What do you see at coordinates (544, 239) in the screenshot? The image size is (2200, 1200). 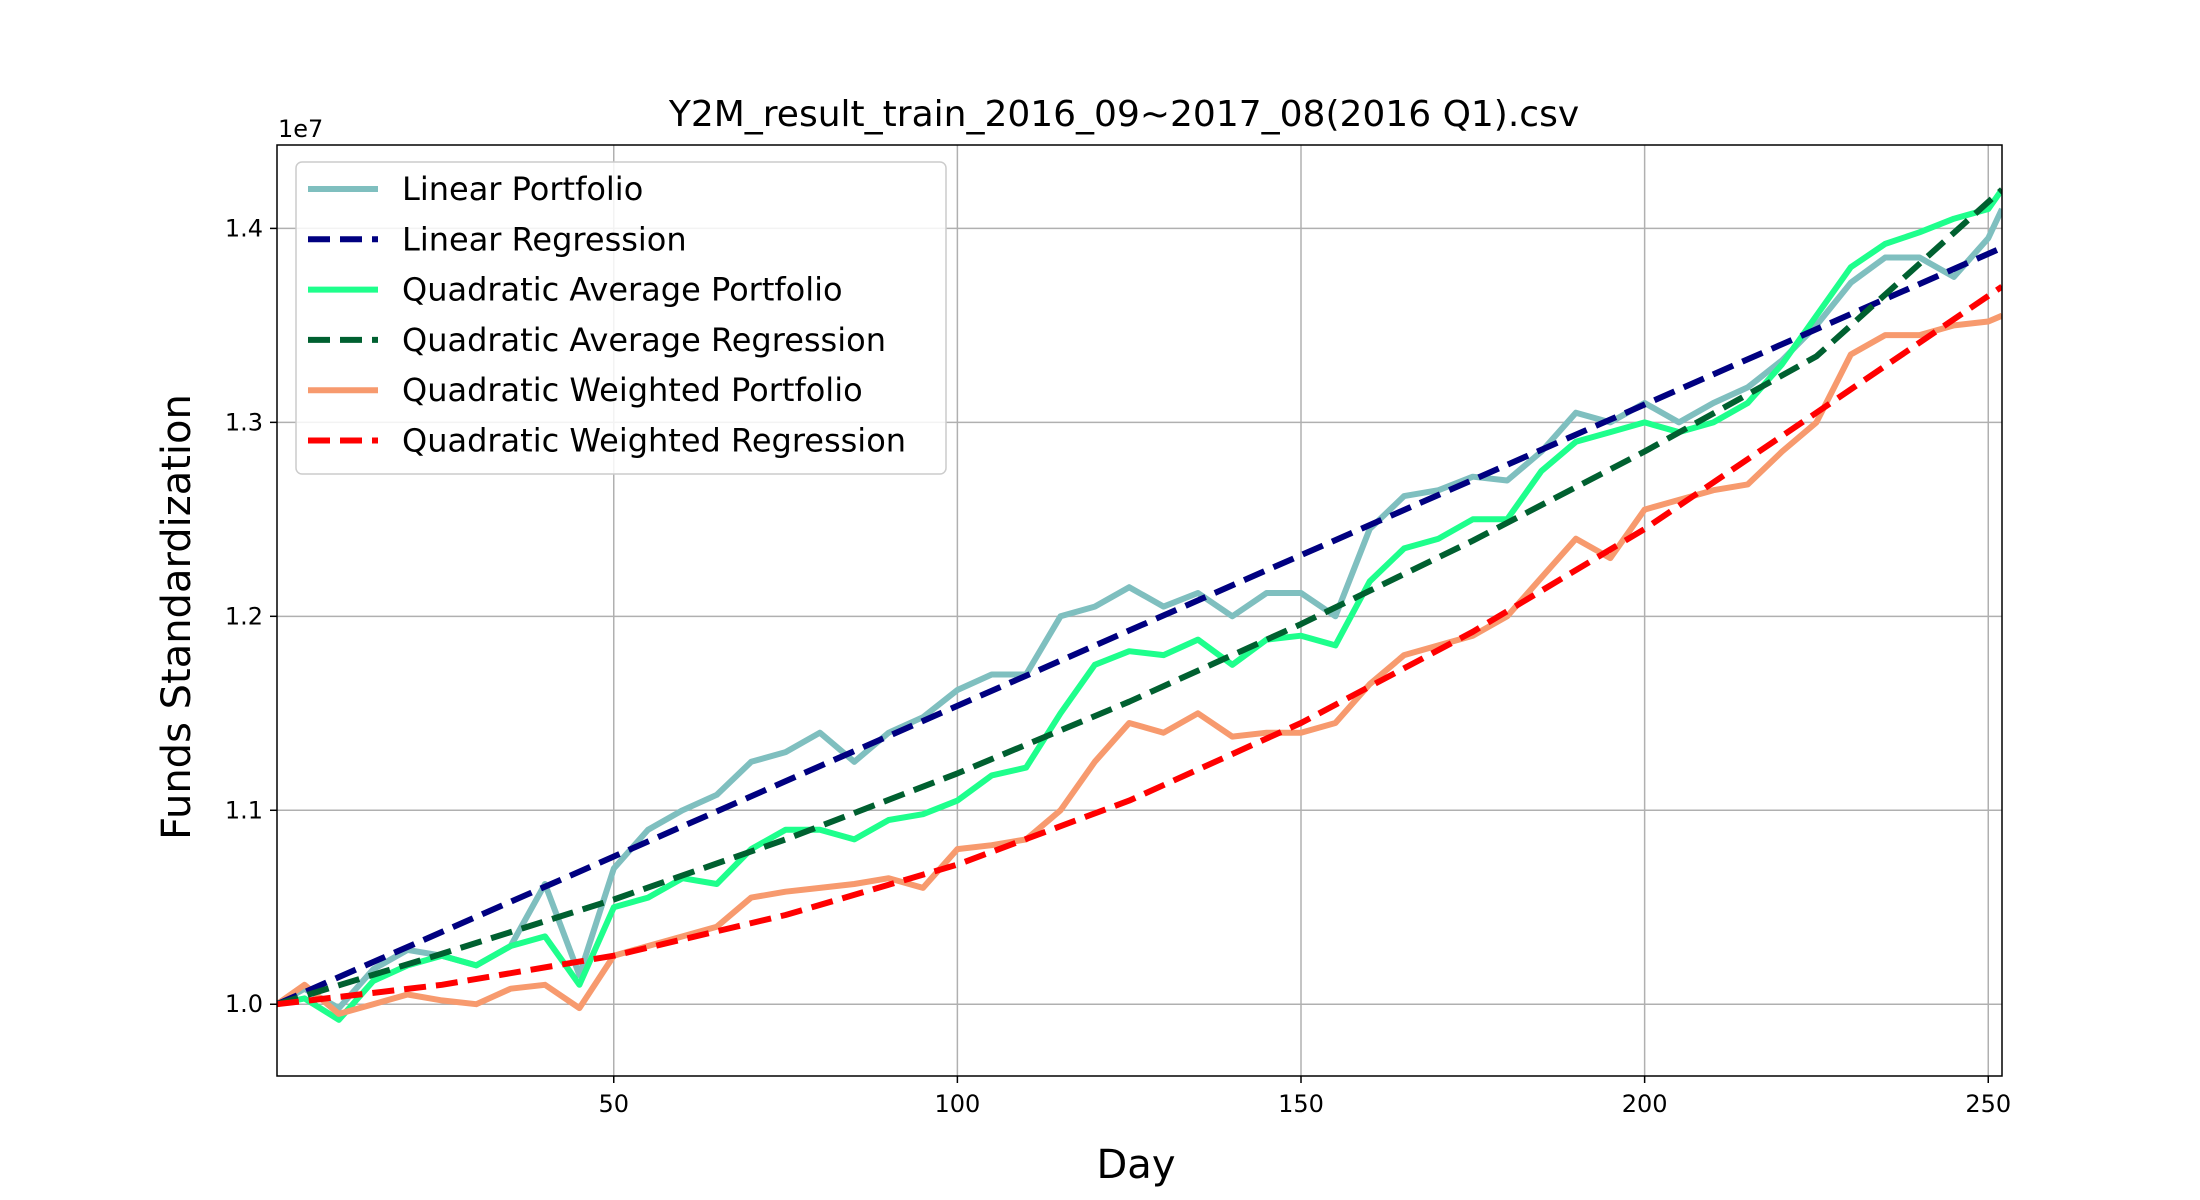 I see `legend-label-linear-regression: Linear Regression` at bounding box center [544, 239].